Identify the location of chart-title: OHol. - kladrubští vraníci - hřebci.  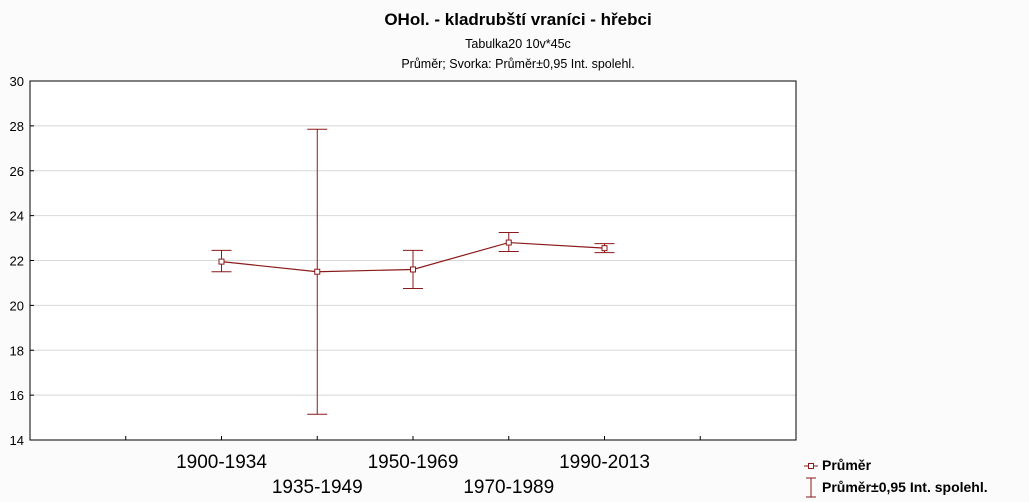
(517, 19).